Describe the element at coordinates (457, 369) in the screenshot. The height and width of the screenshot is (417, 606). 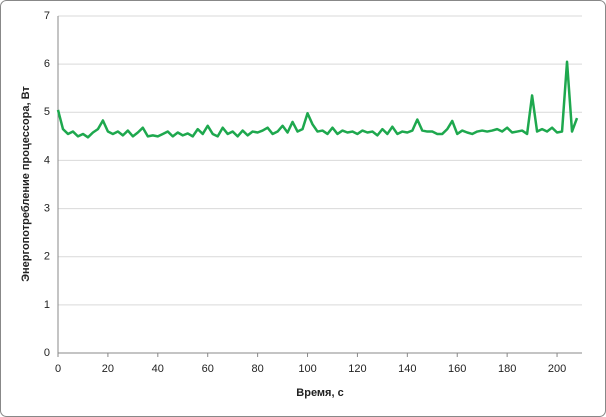
I see `x-tick-label: 160` at that location.